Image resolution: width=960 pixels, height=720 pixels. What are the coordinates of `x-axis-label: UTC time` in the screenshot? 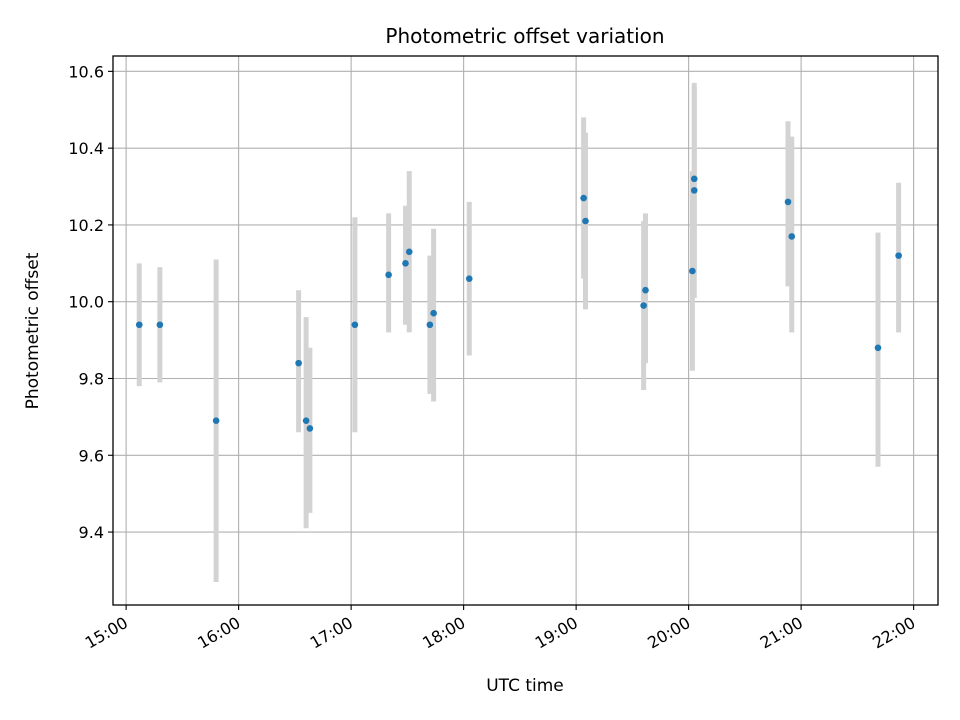 It's located at (525, 686).